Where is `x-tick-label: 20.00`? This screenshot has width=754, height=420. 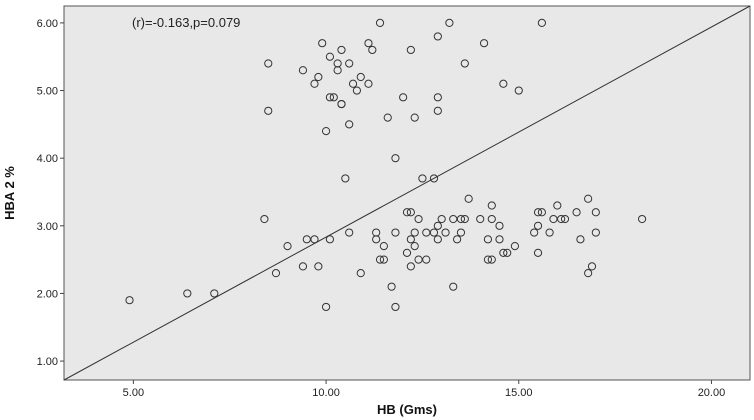 x-tick-label: 20.00 is located at coordinates (712, 393).